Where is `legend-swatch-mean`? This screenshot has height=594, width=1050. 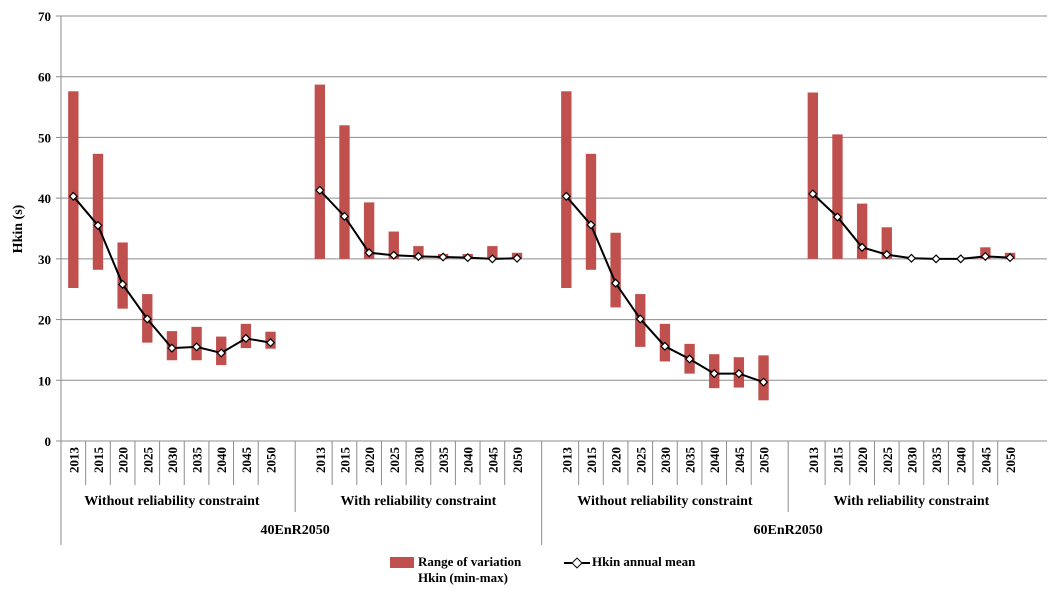
legend-swatch-mean is located at coordinates (577, 562).